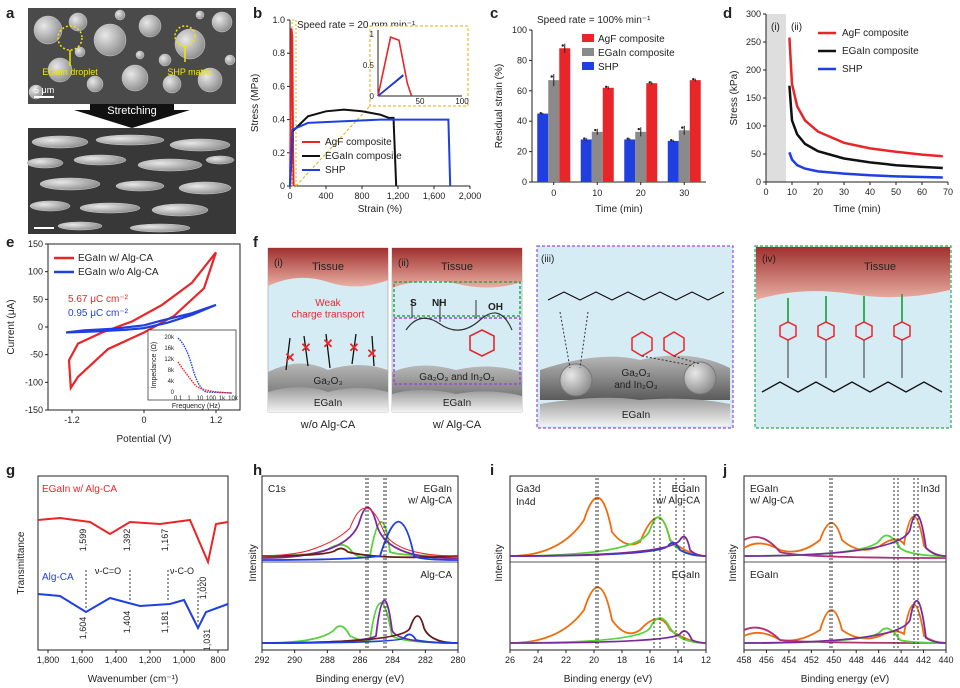 The height and width of the screenshot is (688, 960). Describe the element at coordinates (185, 36) in the screenshot. I see `matrix-highlight` at that location.